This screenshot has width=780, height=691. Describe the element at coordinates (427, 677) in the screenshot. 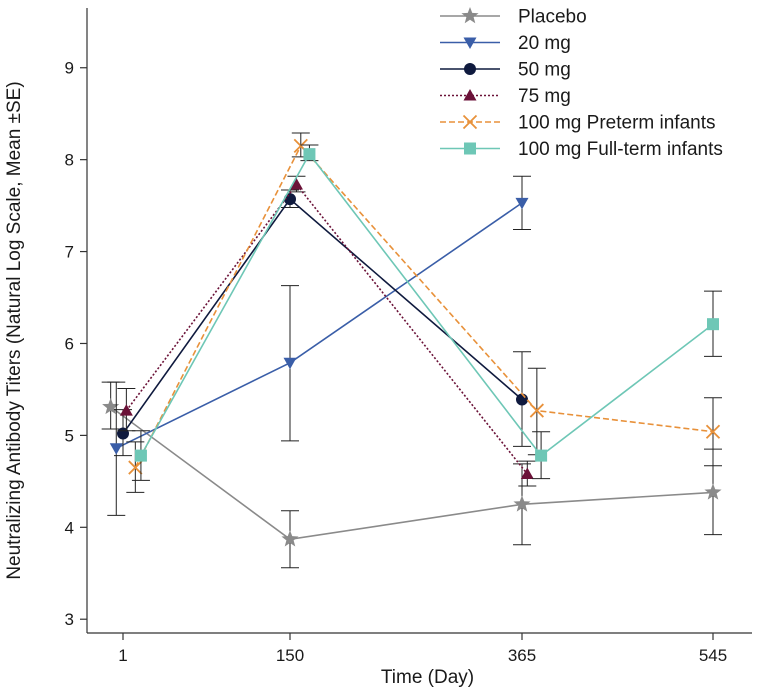

I see `x-axis-label: Time (Day)` at that location.